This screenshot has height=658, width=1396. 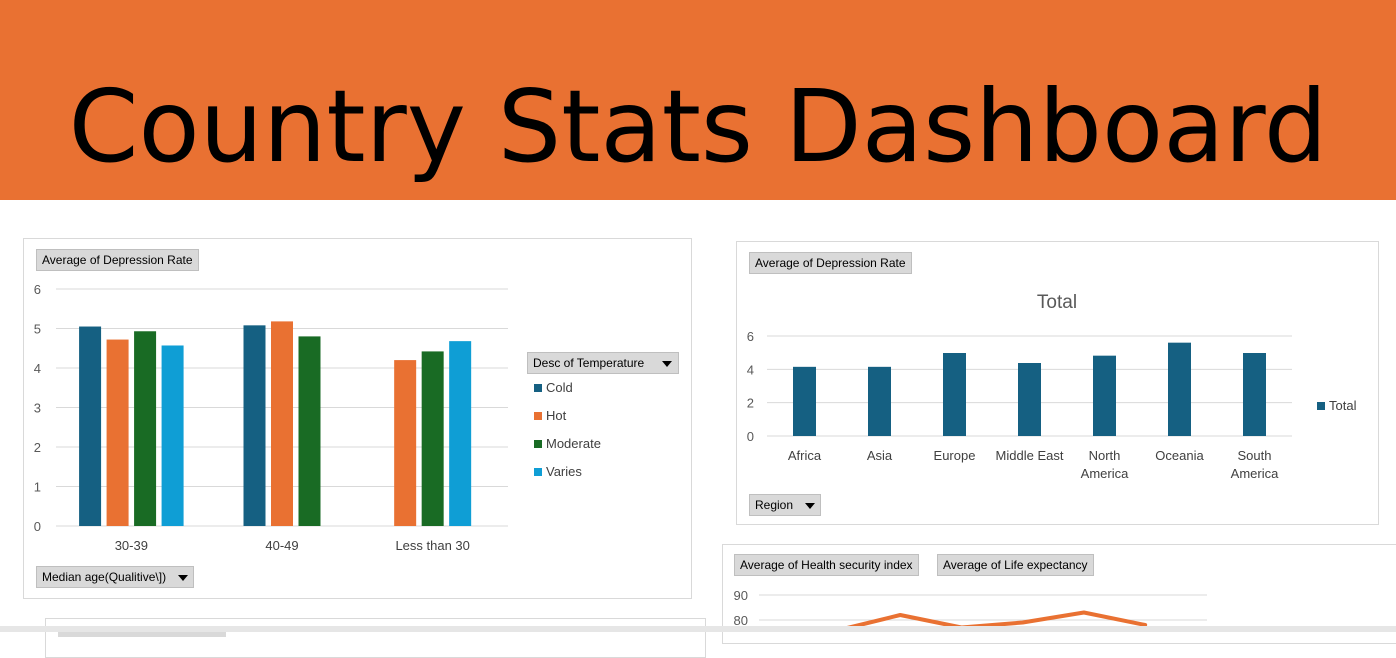 I want to click on y-tick-label: 80, so click(x=741, y=620).